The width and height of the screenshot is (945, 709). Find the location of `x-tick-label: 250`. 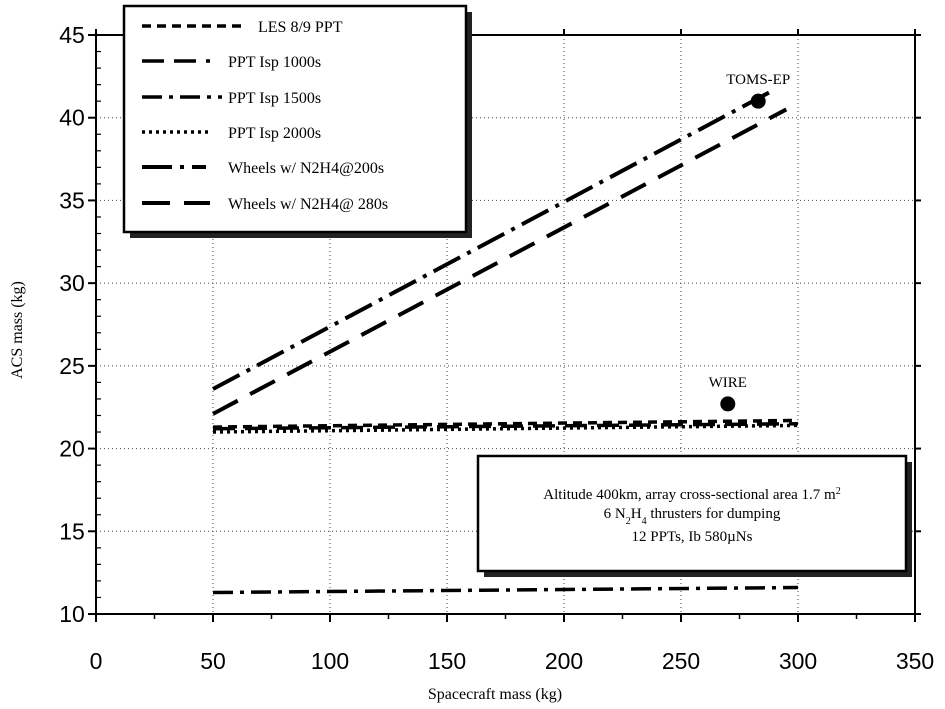

x-tick-label: 250 is located at coordinates (681, 661).